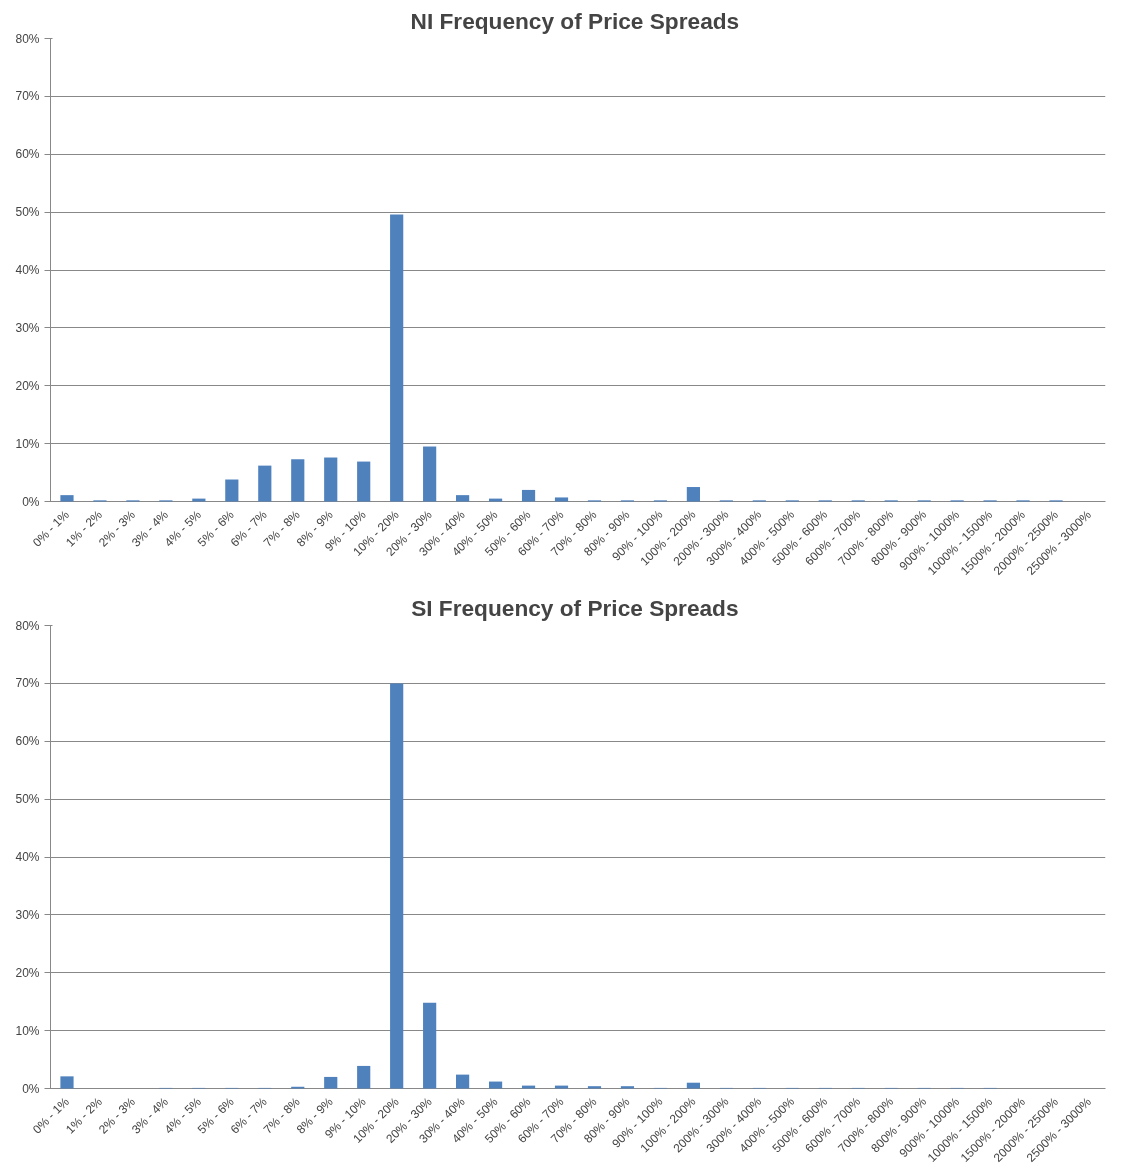 Image resolution: width=1129 pixels, height=1175 pixels. What do you see at coordinates (575, 607) in the screenshot?
I see `chart-title: SI Frequency of Price Spreads` at bounding box center [575, 607].